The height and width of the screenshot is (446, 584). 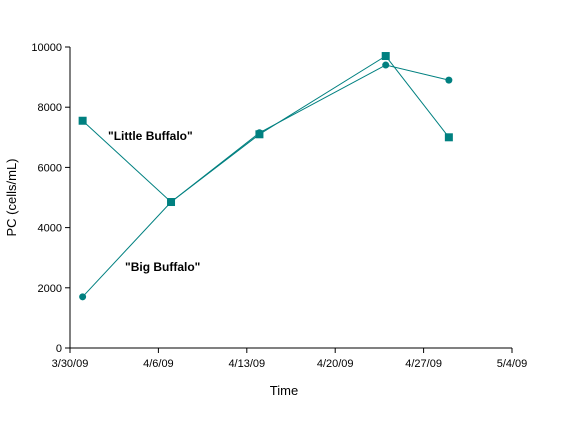 I want to click on y-tick-label: 4000, so click(x=50, y=229).